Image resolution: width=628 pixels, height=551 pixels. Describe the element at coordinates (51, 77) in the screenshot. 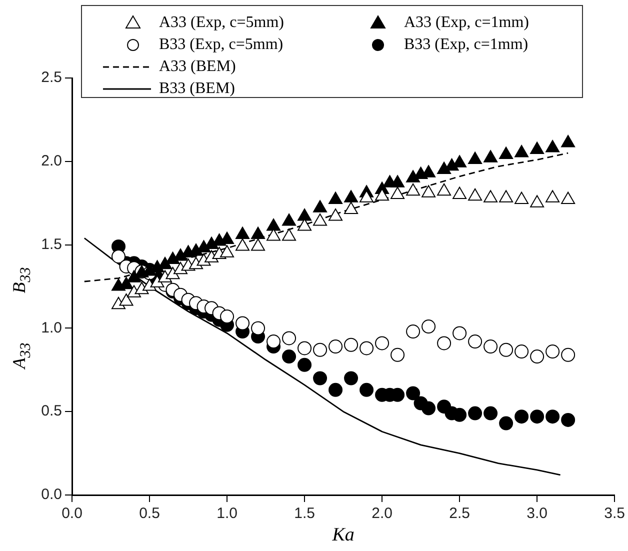

I see `y-tick-label: 2.5` at that location.